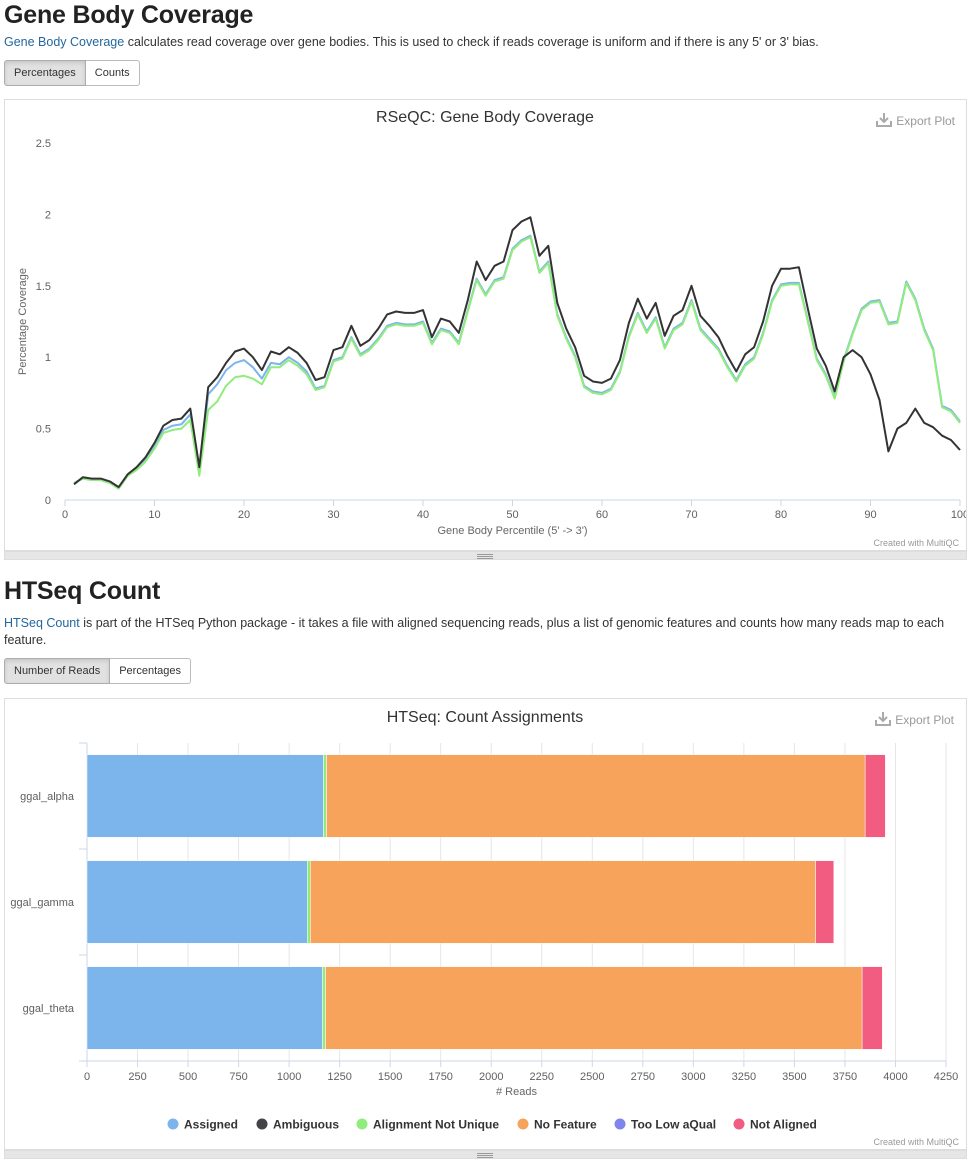 This screenshot has height=1163, width=973. What do you see at coordinates (491, 1077) in the screenshot?
I see `x-tick-label: 2000` at bounding box center [491, 1077].